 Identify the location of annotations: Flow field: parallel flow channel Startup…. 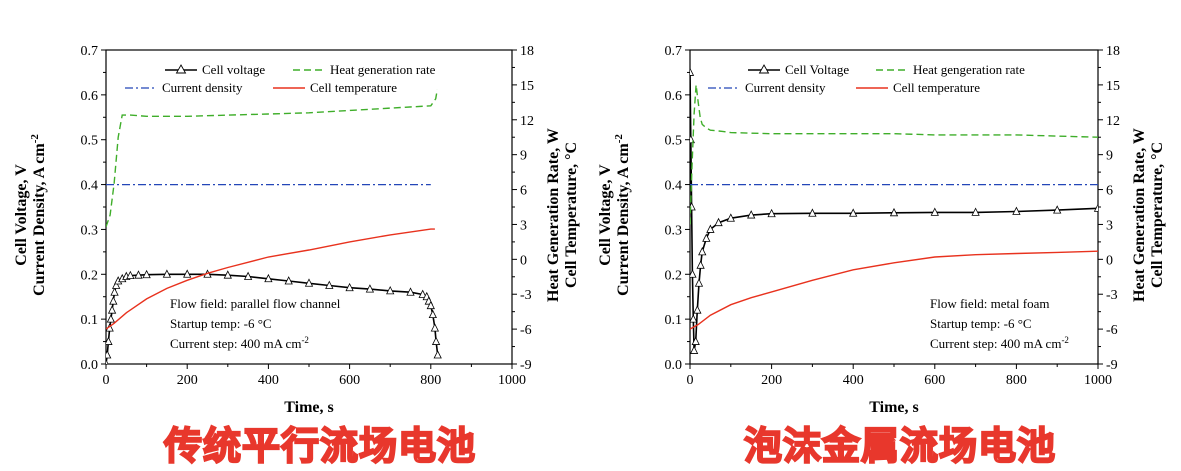
(255, 323).